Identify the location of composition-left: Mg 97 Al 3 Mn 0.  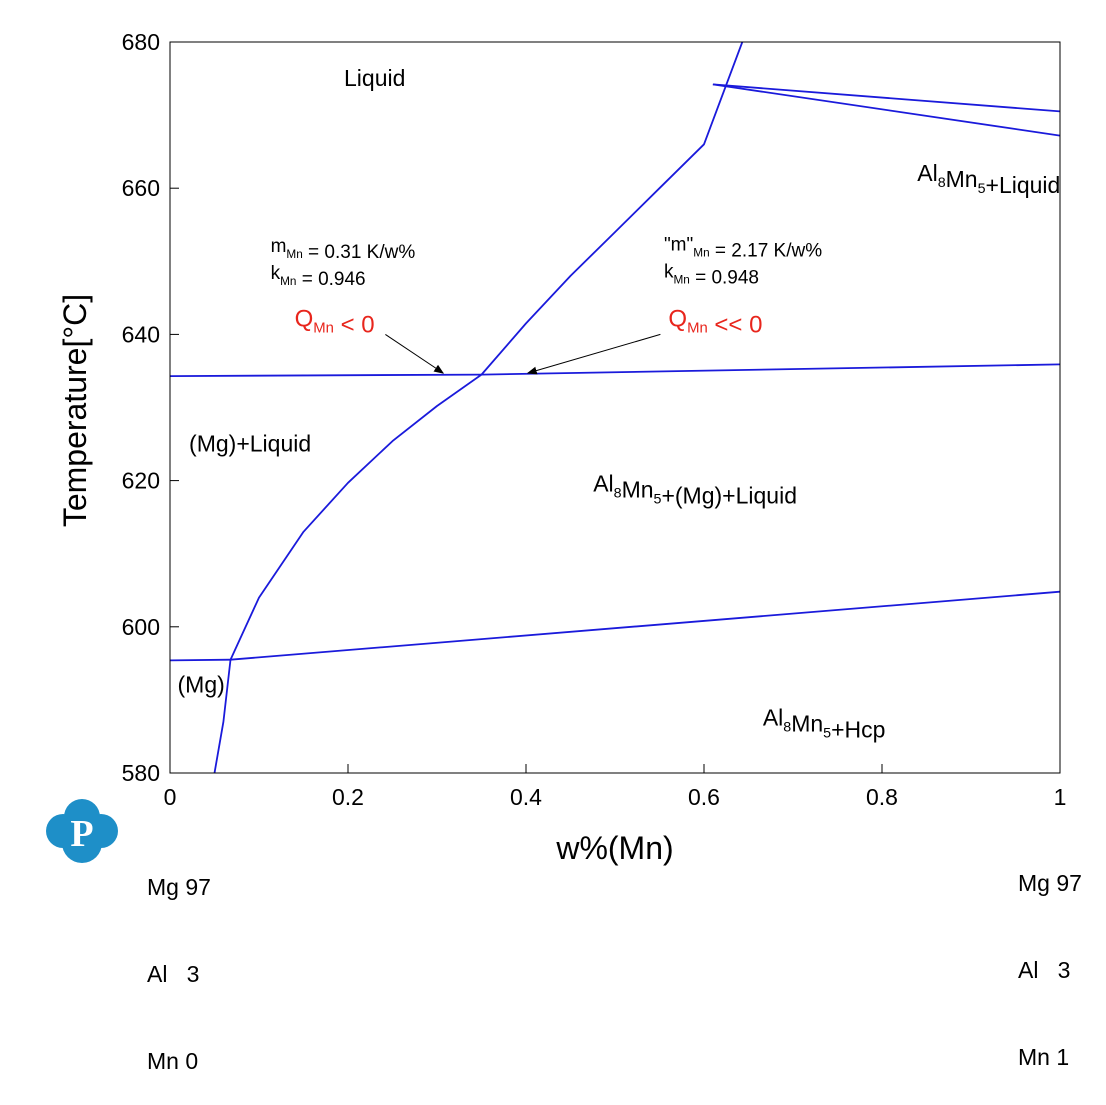
(179, 960).